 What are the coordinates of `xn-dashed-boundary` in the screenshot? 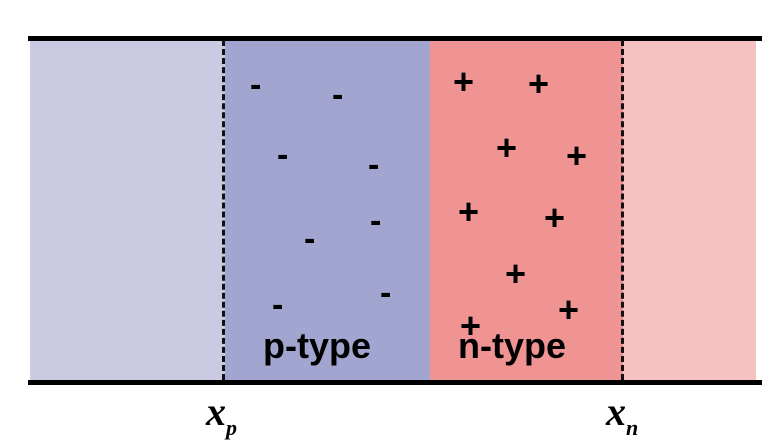 It's located at (622, 210).